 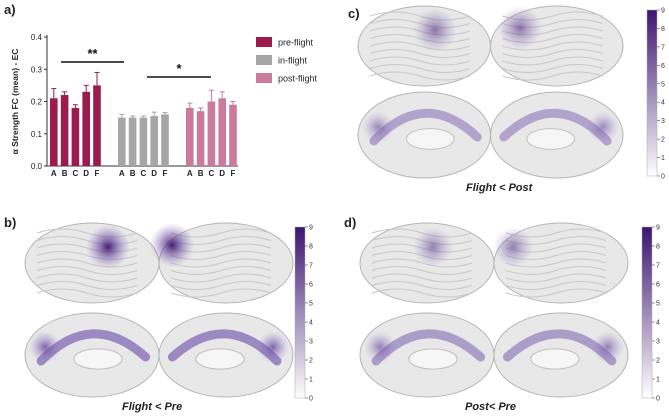 What do you see at coordinates (10, 9) in the screenshot?
I see `panel-a-label: a)` at bounding box center [10, 9].